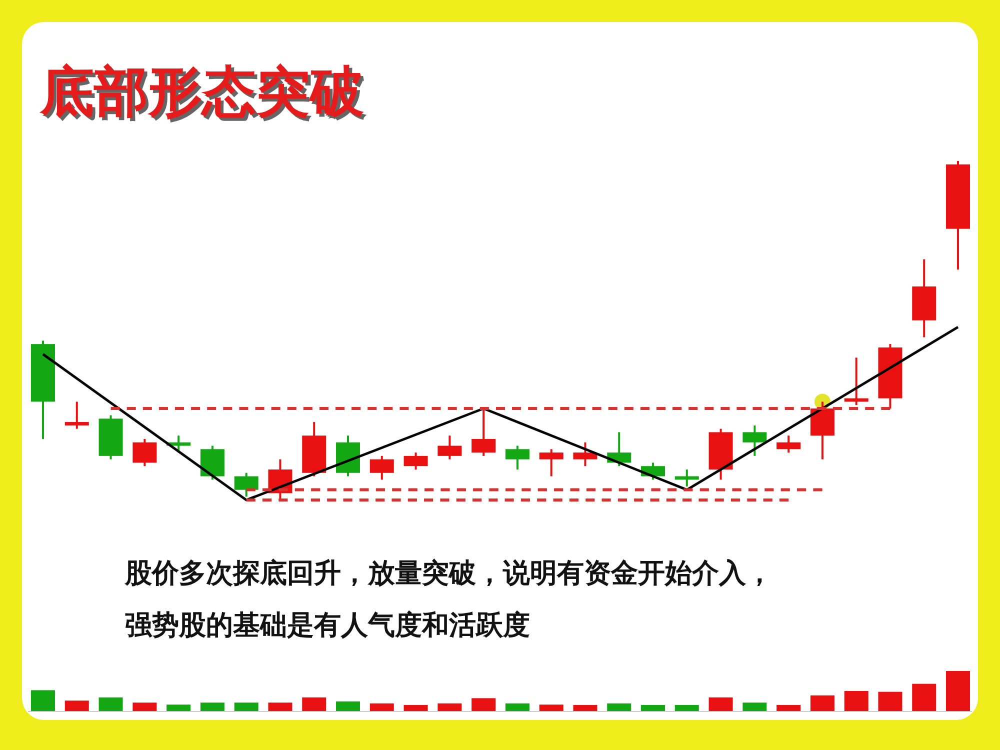  What do you see at coordinates (448, 573) in the screenshot?
I see `text: 股价多次探底回升，放量突破，说明有资金开始介入，` at bounding box center [448, 573].